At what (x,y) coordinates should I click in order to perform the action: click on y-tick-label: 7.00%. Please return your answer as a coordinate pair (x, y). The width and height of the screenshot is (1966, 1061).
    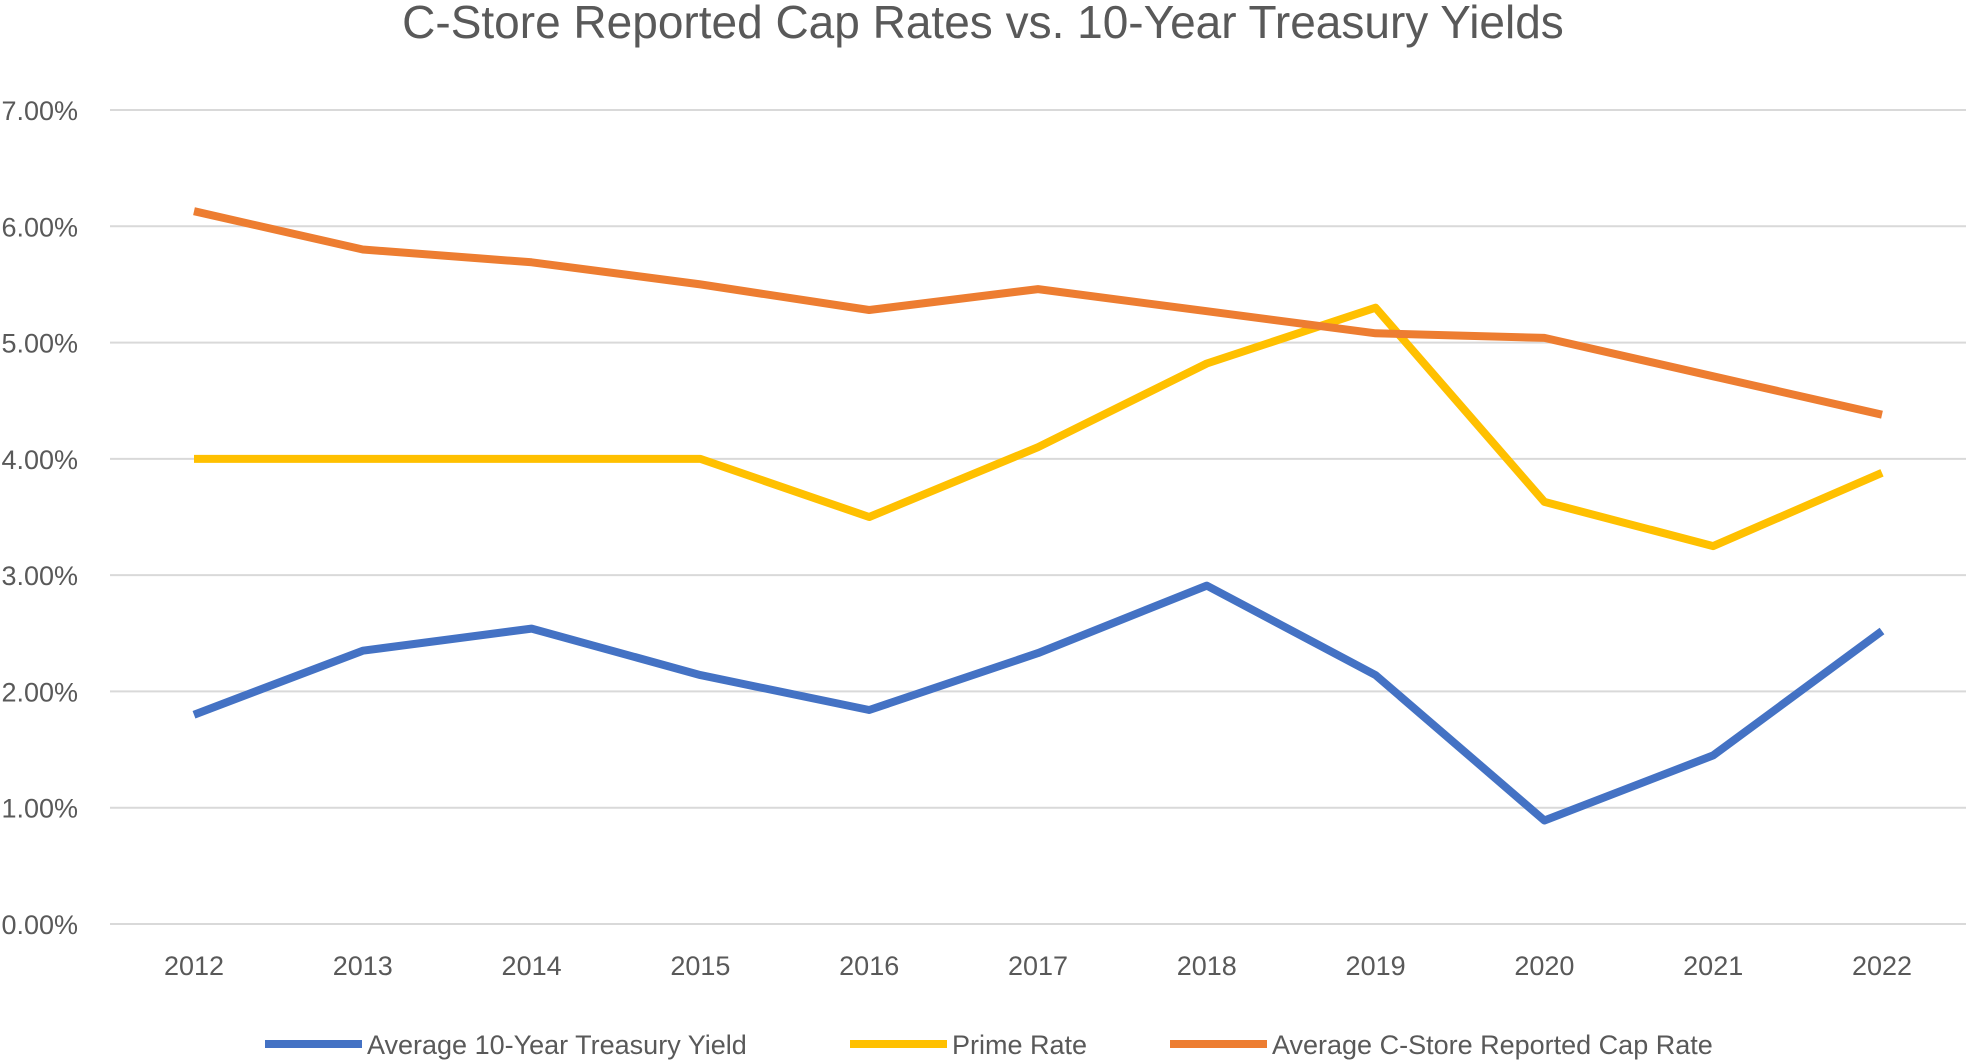
    Looking at the image, I should click on (39, 111).